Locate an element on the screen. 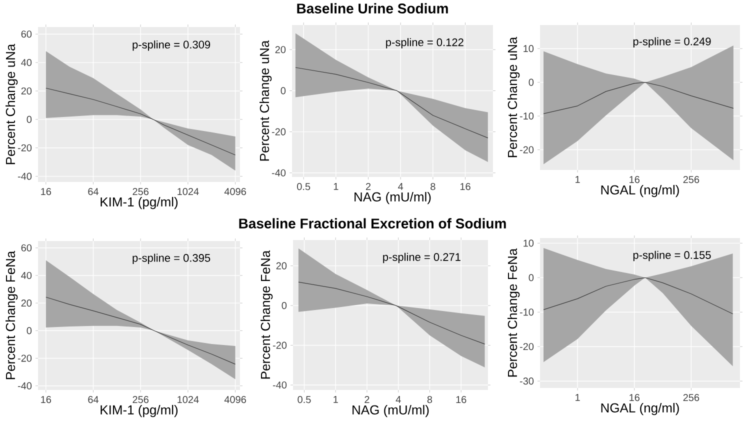  annotation: p-spline = 0.155 is located at coordinates (672, 256).